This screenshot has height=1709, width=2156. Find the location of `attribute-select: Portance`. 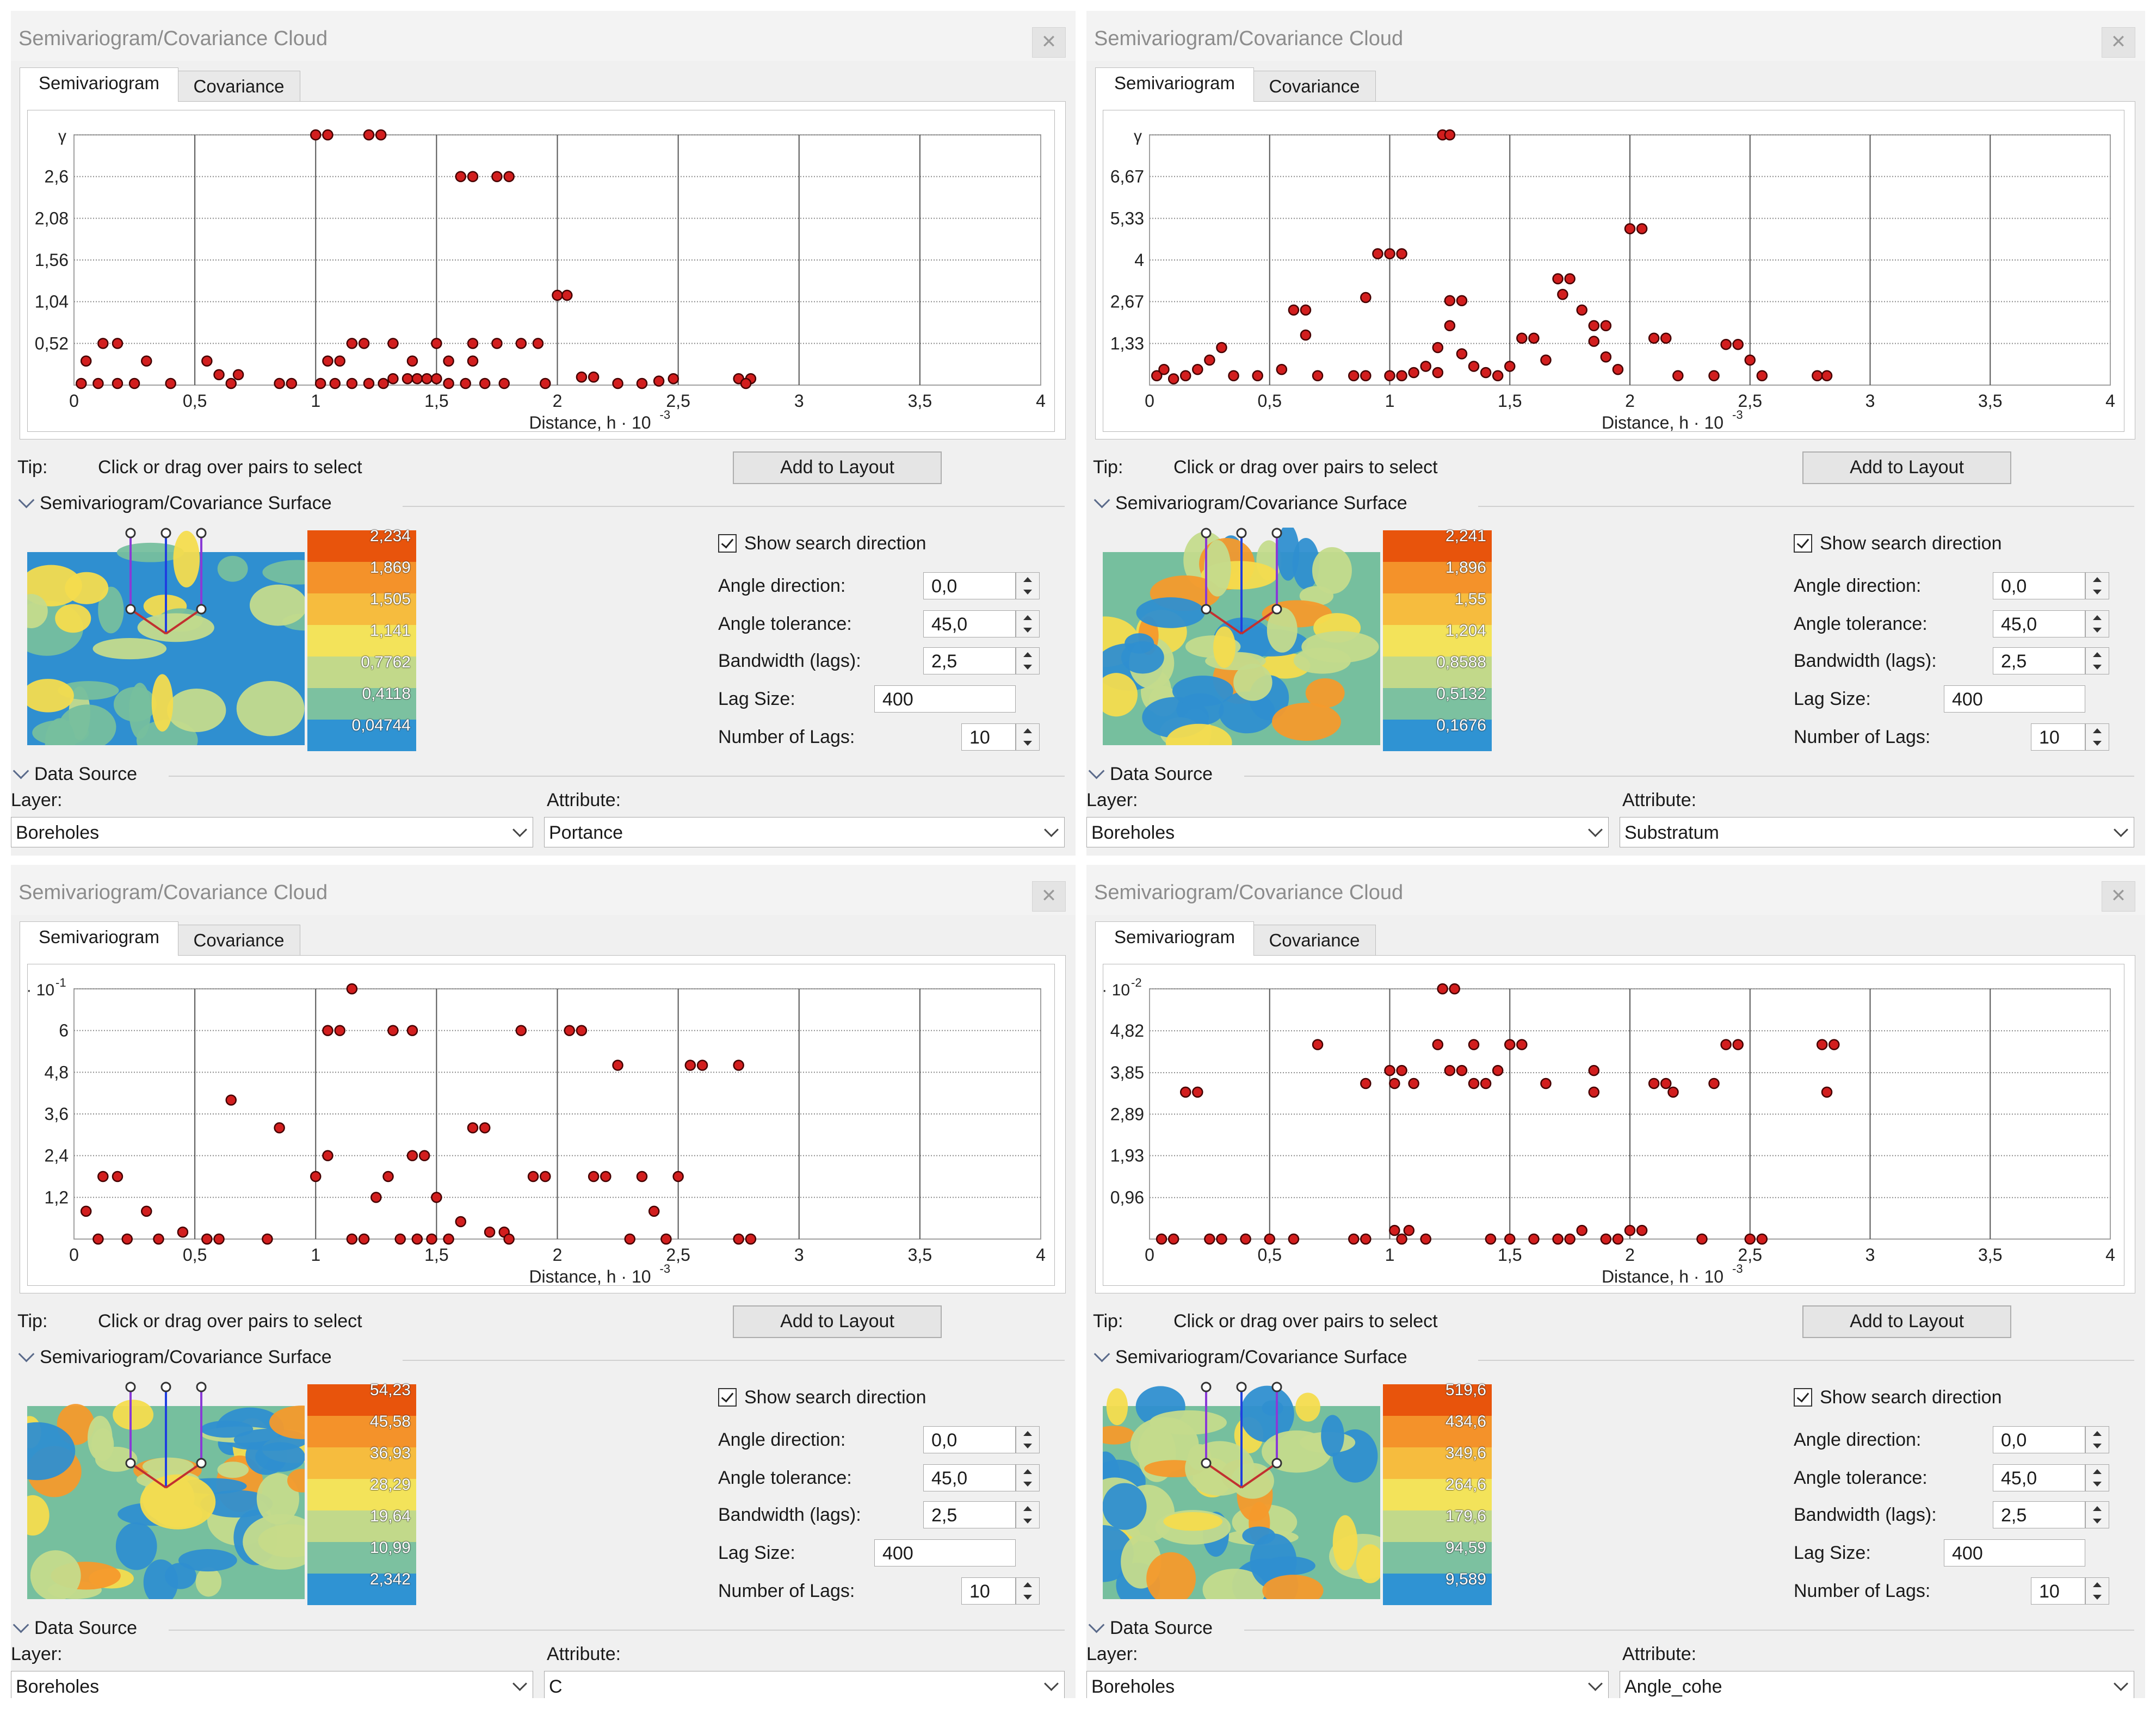

attribute-select: Portance is located at coordinates (804, 832).